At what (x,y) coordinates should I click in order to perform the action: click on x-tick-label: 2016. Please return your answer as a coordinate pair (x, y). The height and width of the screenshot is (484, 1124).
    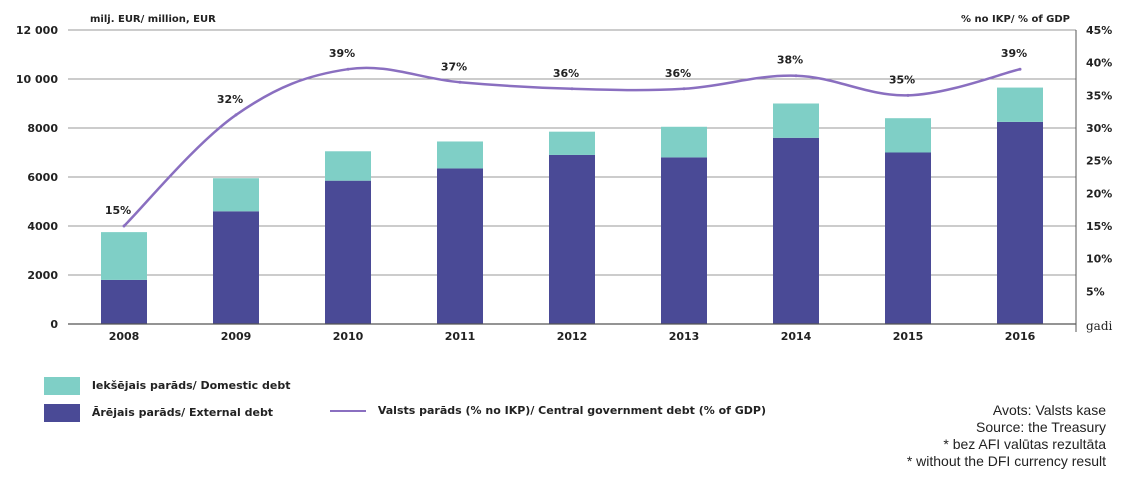
    Looking at the image, I should click on (1020, 336).